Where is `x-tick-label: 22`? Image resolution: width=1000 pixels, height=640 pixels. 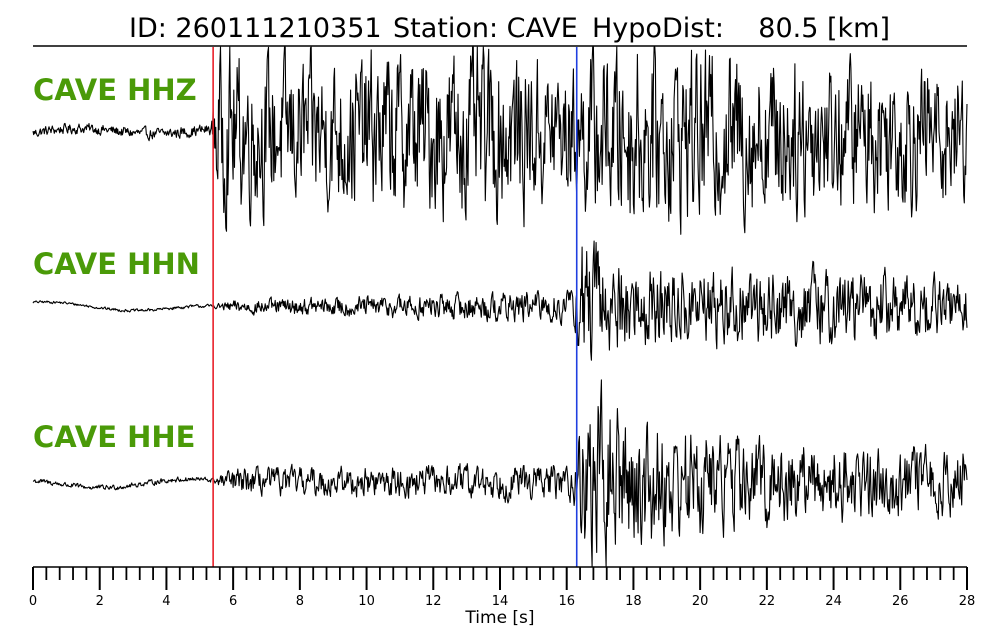 x-tick-label: 22 is located at coordinates (767, 601).